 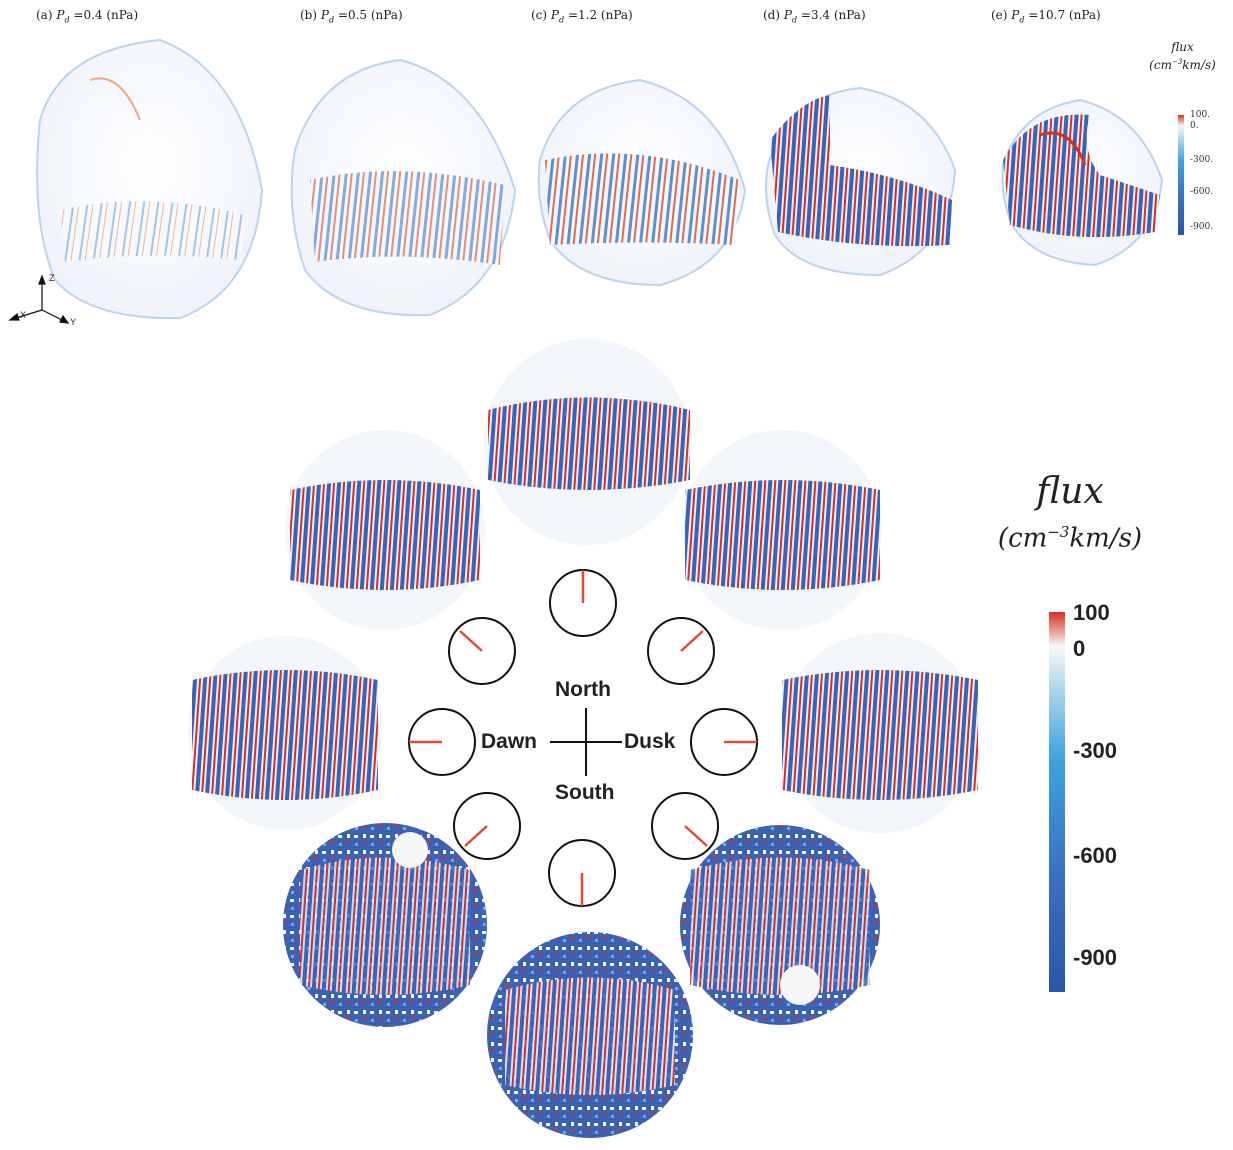 I want to click on small-tick-neg600: -600., so click(x=1202, y=192).